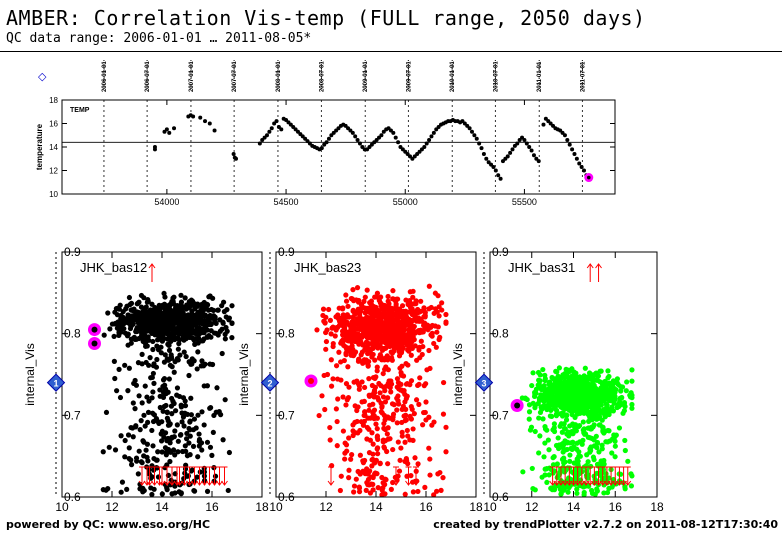 The width and height of the screenshot is (782, 542). What do you see at coordinates (108, 524) in the screenshot?
I see `footer-powered-by: powered by QC: www.eso.org/HC` at bounding box center [108, 524].